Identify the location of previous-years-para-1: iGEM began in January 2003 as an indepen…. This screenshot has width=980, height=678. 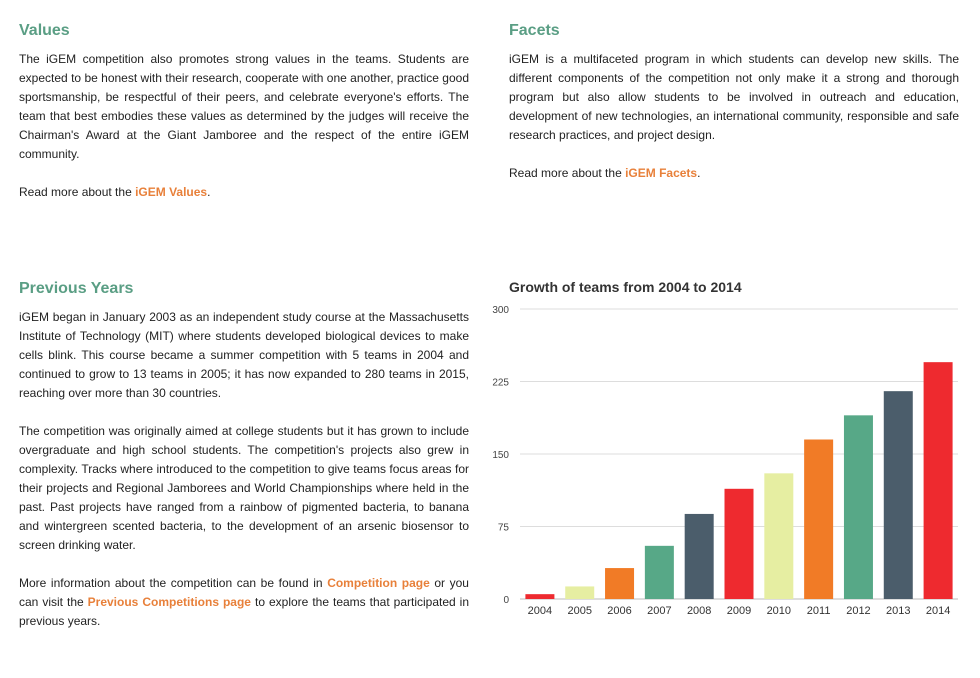
(244, 355).